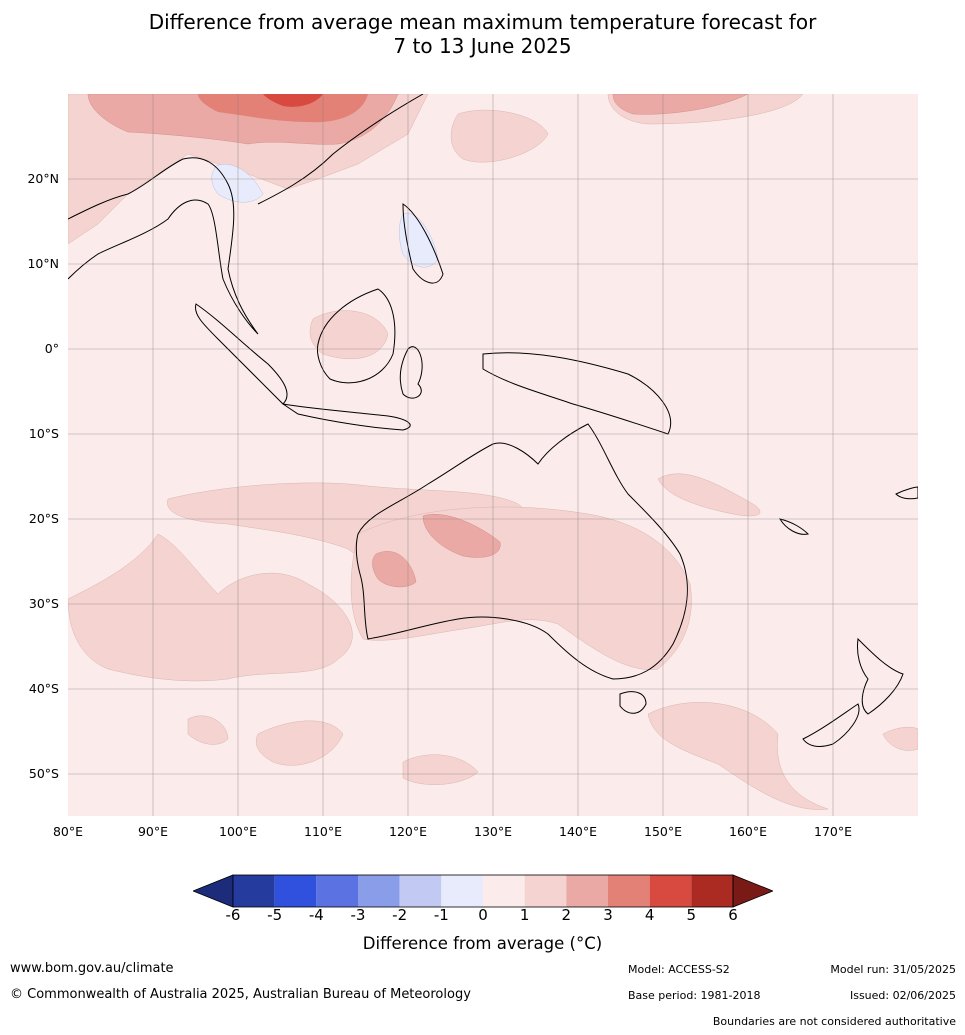  I want to click on coastline-australia, so click(521, 551).